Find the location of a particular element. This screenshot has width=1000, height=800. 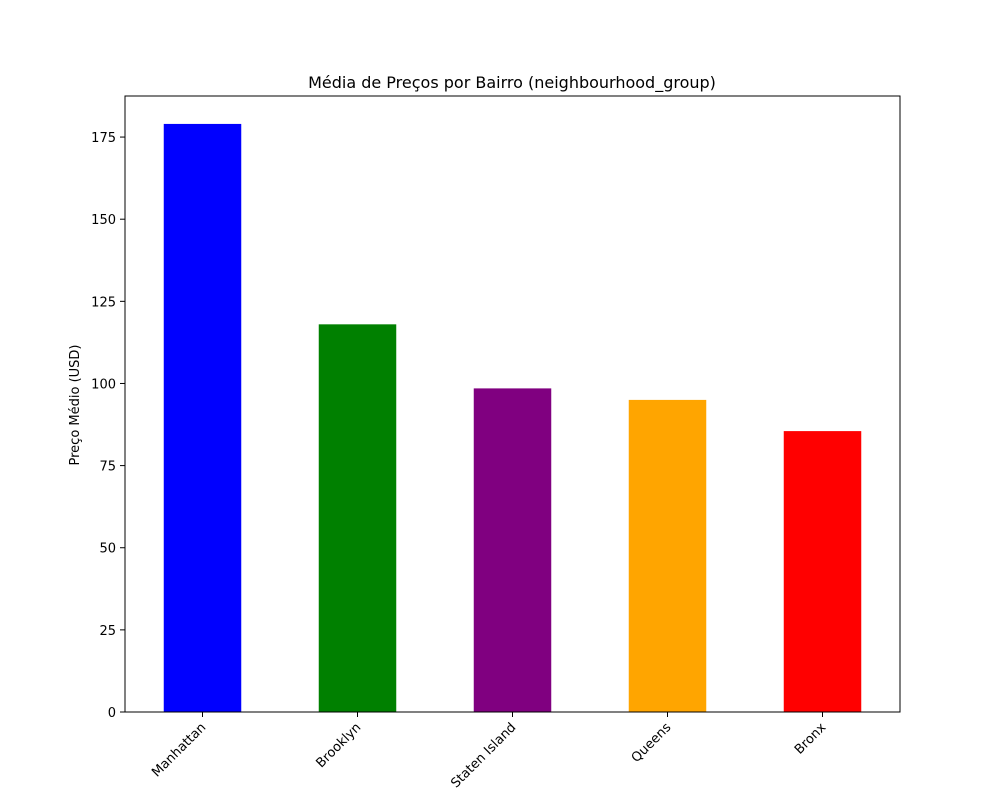

y-tick-label: 100 is located at coordinates (103, 384).